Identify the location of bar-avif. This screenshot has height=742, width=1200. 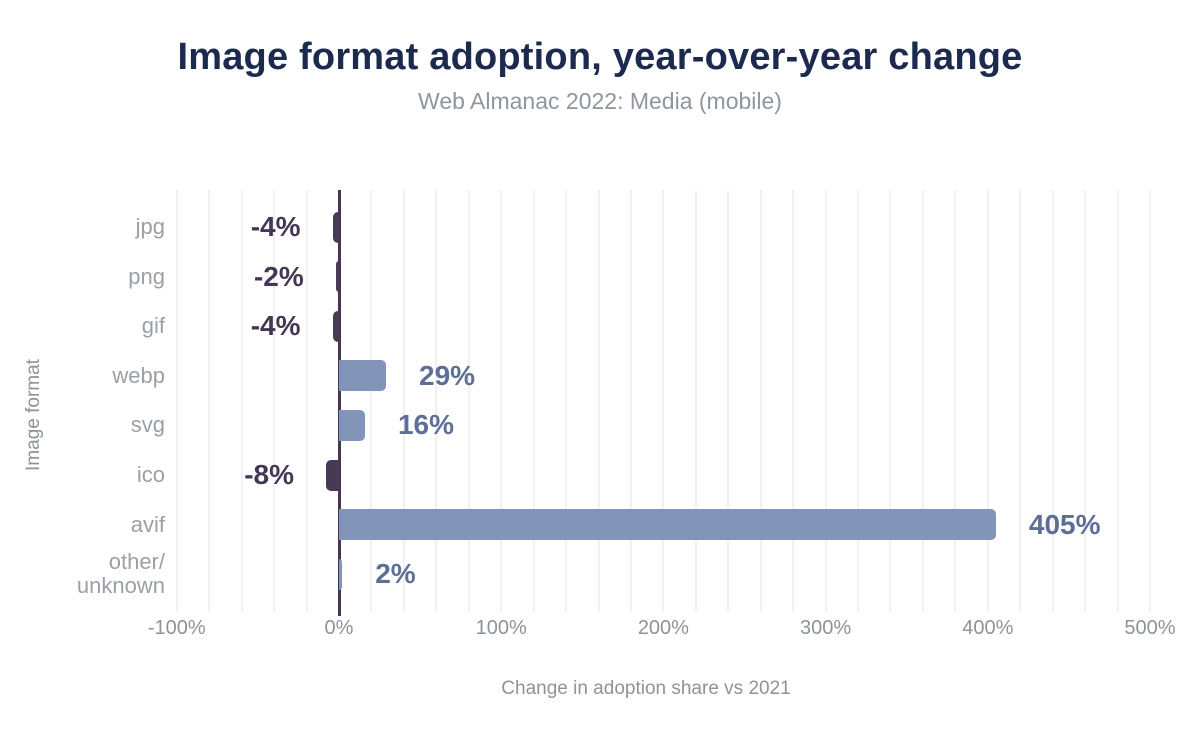
(667, 525).